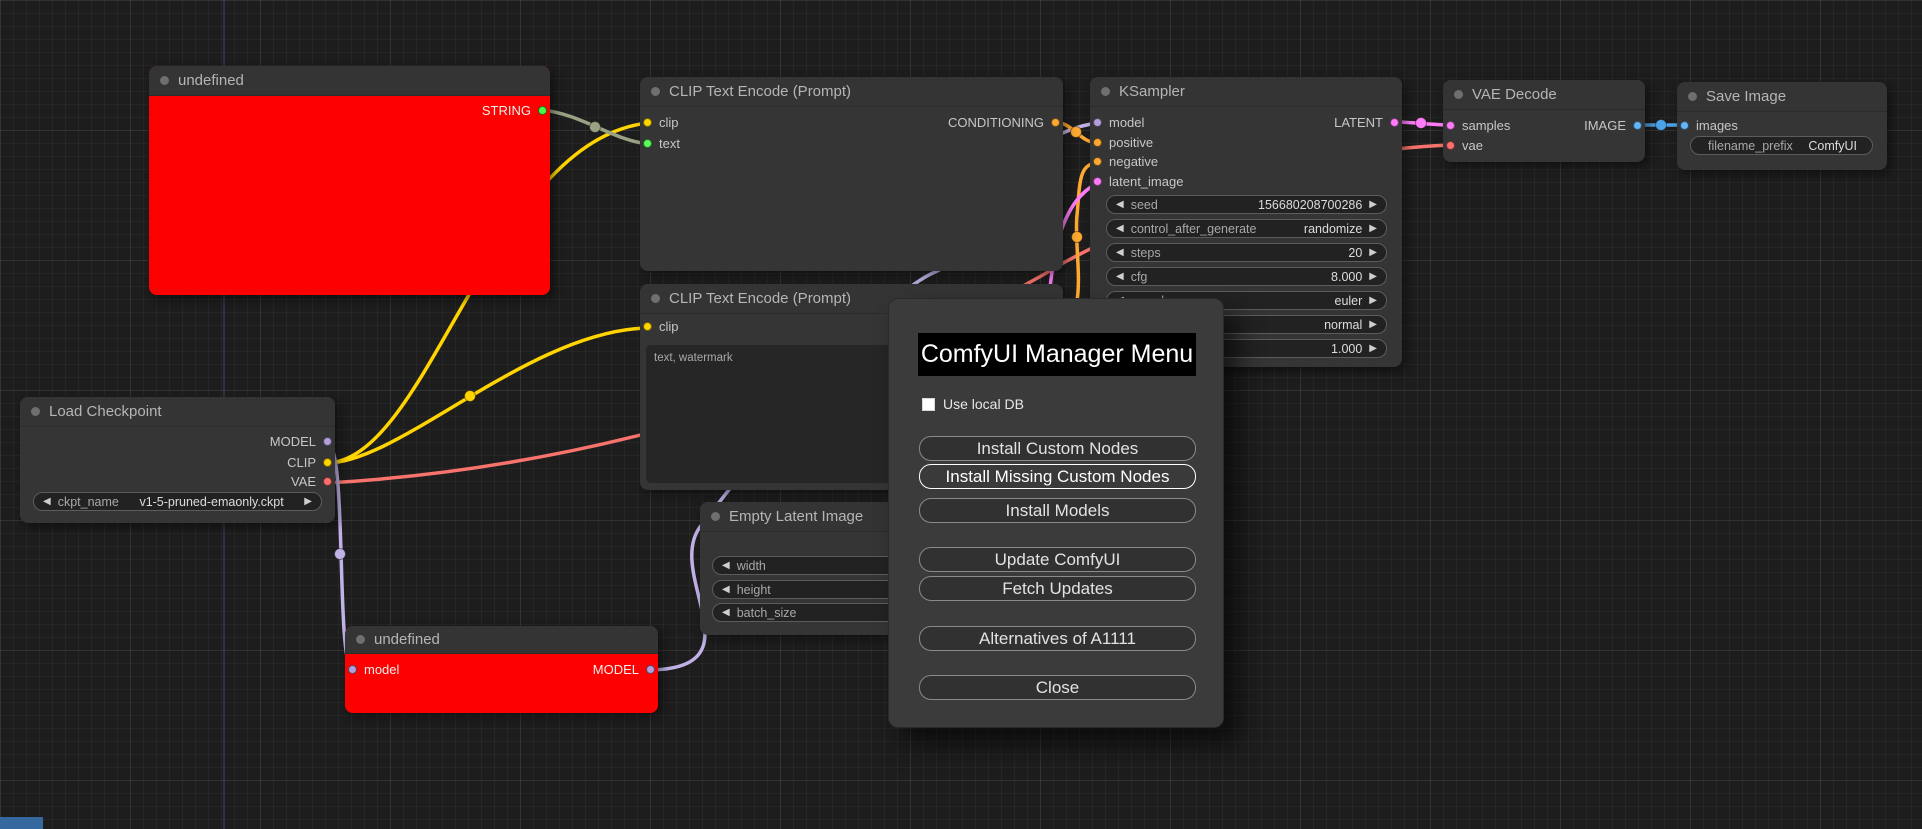 This screenshot has width=1922, height=829. I want to click on close-button: Close, so click(1057, 687).